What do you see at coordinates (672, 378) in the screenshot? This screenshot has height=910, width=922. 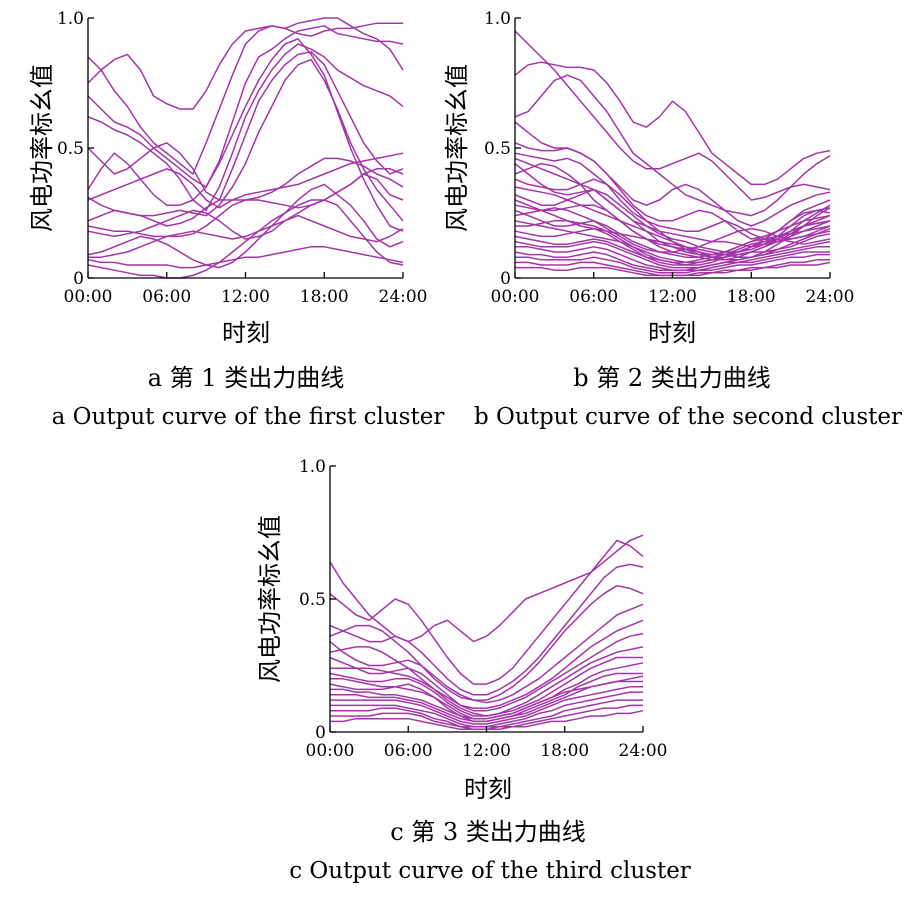 I see `caption-cn-b: b 第 2 类出力曲线` at bounding box center [672, 378].